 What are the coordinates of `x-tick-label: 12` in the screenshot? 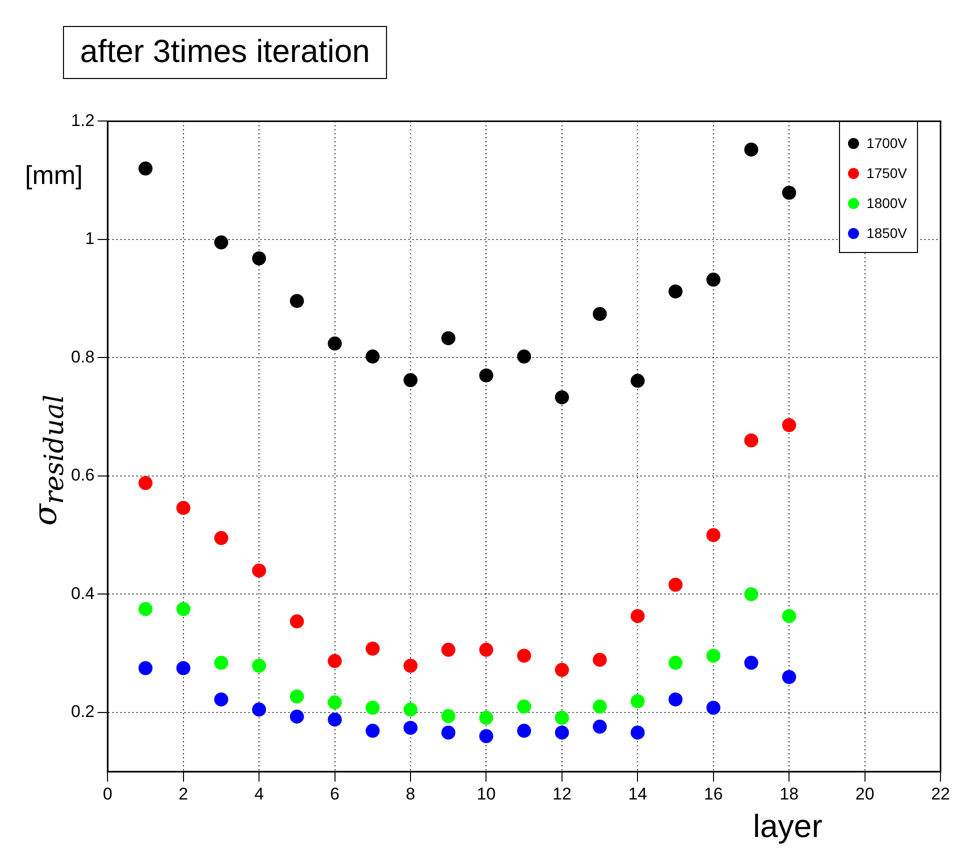 It's located at (562, 794).